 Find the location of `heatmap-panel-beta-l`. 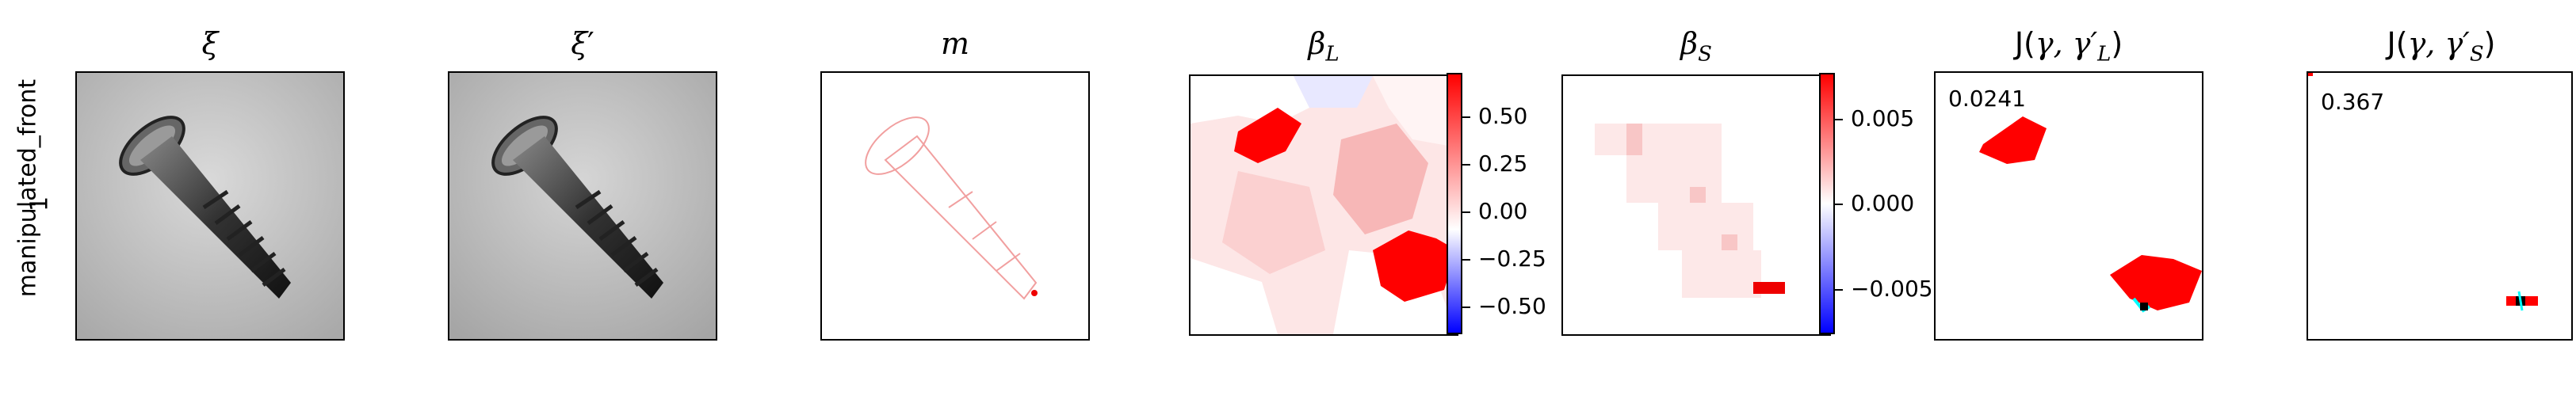

heatmap-panel-beta-l is located at coordinates (1323, 205).